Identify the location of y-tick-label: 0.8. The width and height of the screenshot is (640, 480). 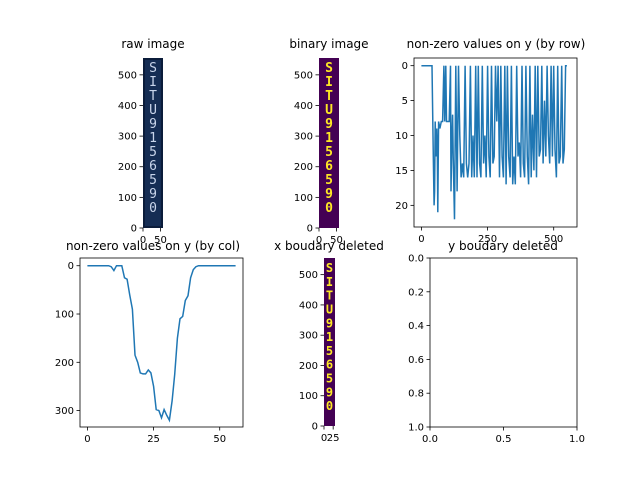
(416, 394).